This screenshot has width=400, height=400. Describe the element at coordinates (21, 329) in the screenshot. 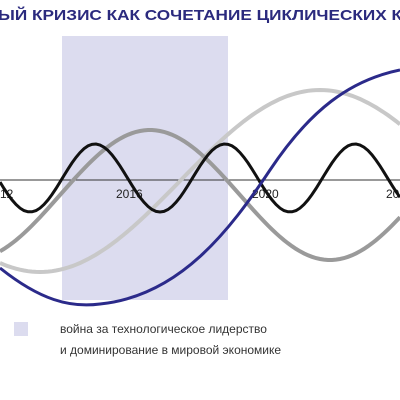

I see `legend-swatch` at that location.